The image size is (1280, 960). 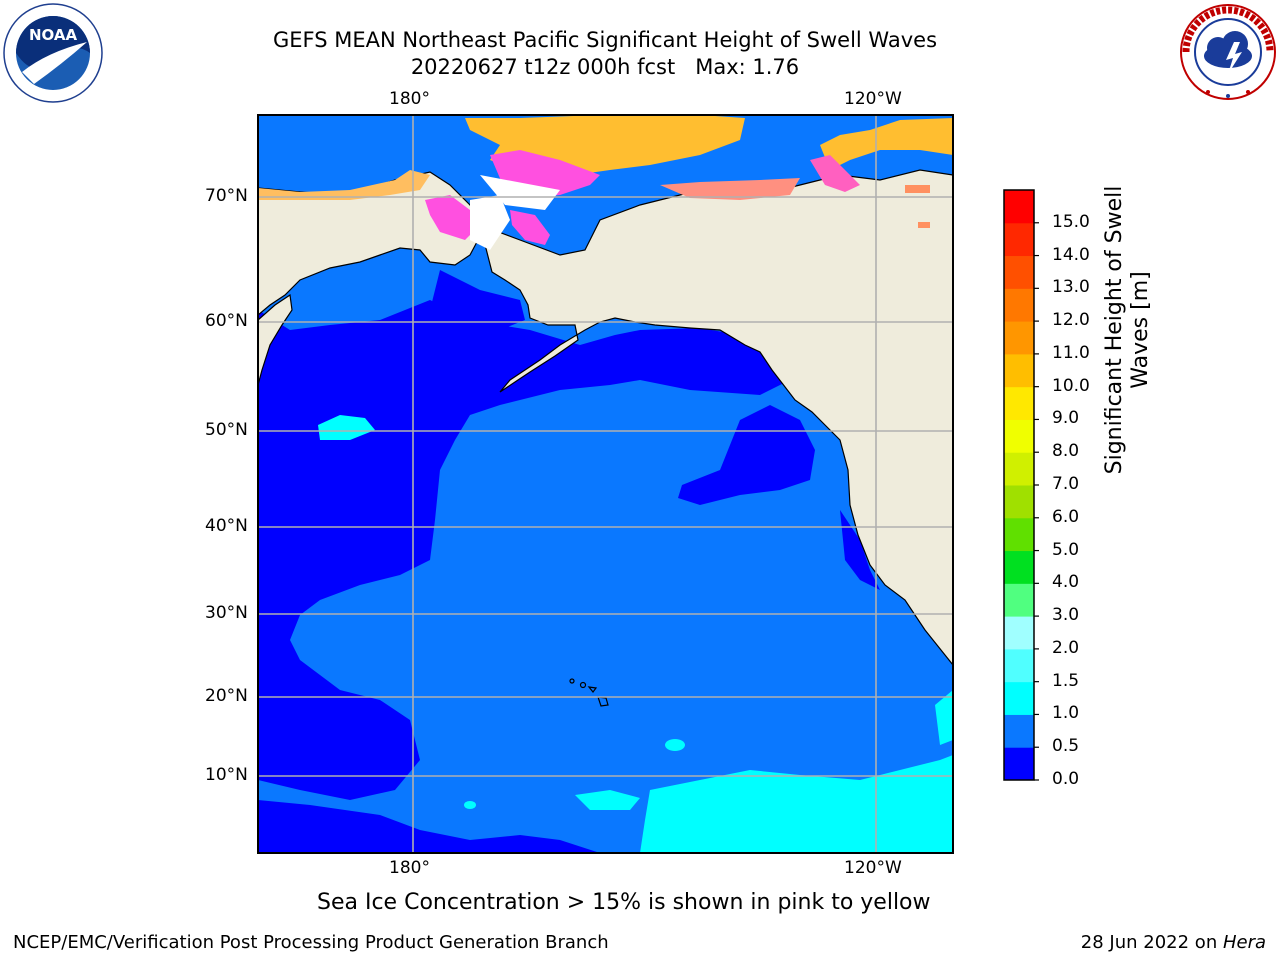 What do you see at coordinates (1066, 484) in the screenshot?
I see `colorbar-tick-label: 7.0` at bounding box center [1066, 484].